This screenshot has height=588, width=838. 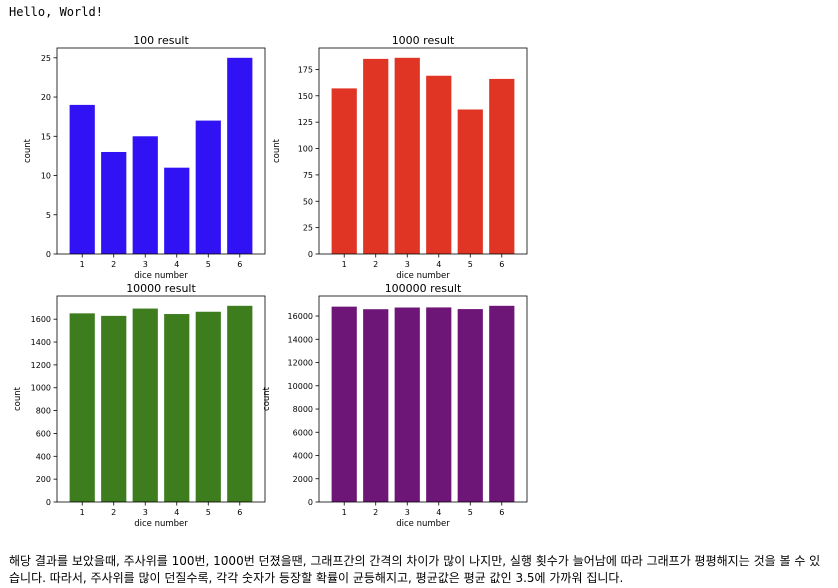 I want to click on y-tick-label: 12000, so click(x=300, y=363).